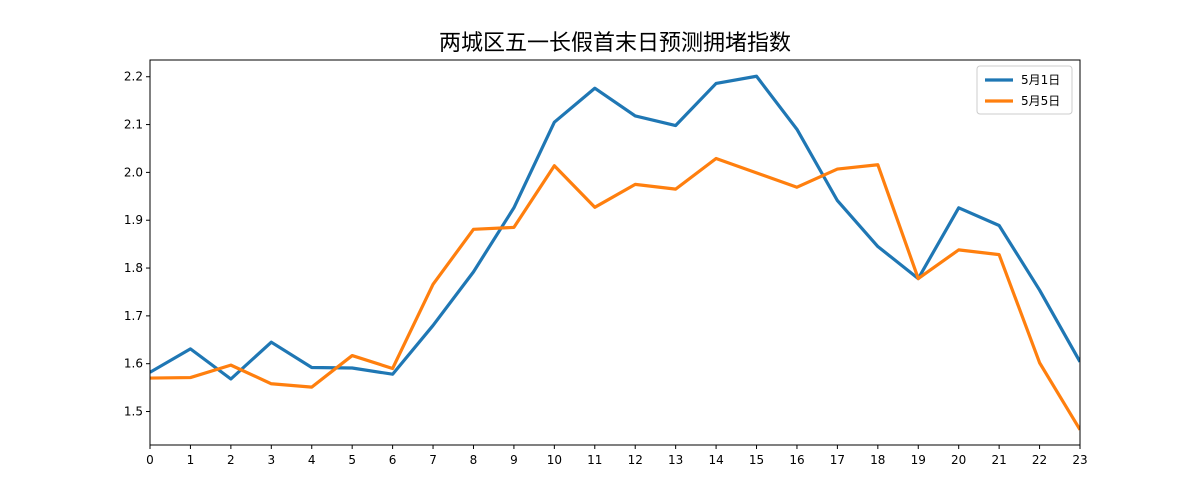 Image resolution: width=1200 pixels, height=500 pixels. What do you see at coordinates (635, 460) in the screenshot?
I see `x-tick-label: 12` at bounding box center [635, 460].